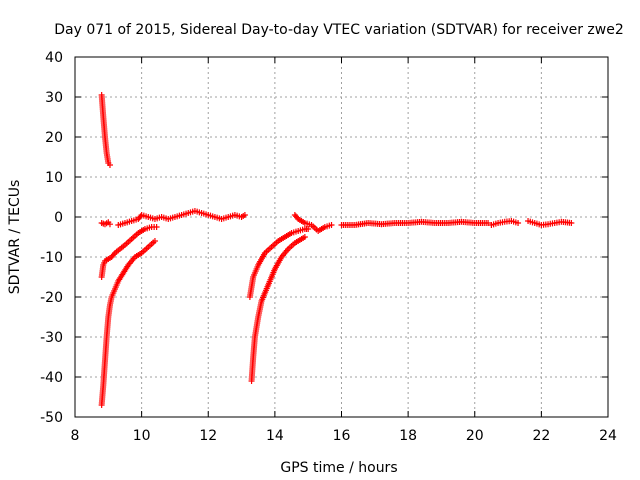 The image size is (640, 480). I want to click on y-tick-label: -40, so click(51, 378).